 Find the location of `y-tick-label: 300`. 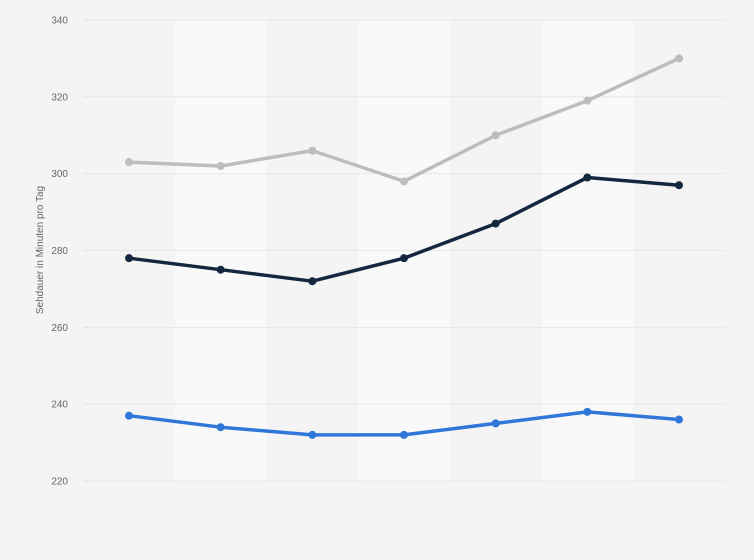

y-tick-label: 300 is located at coordinates (59, 174).